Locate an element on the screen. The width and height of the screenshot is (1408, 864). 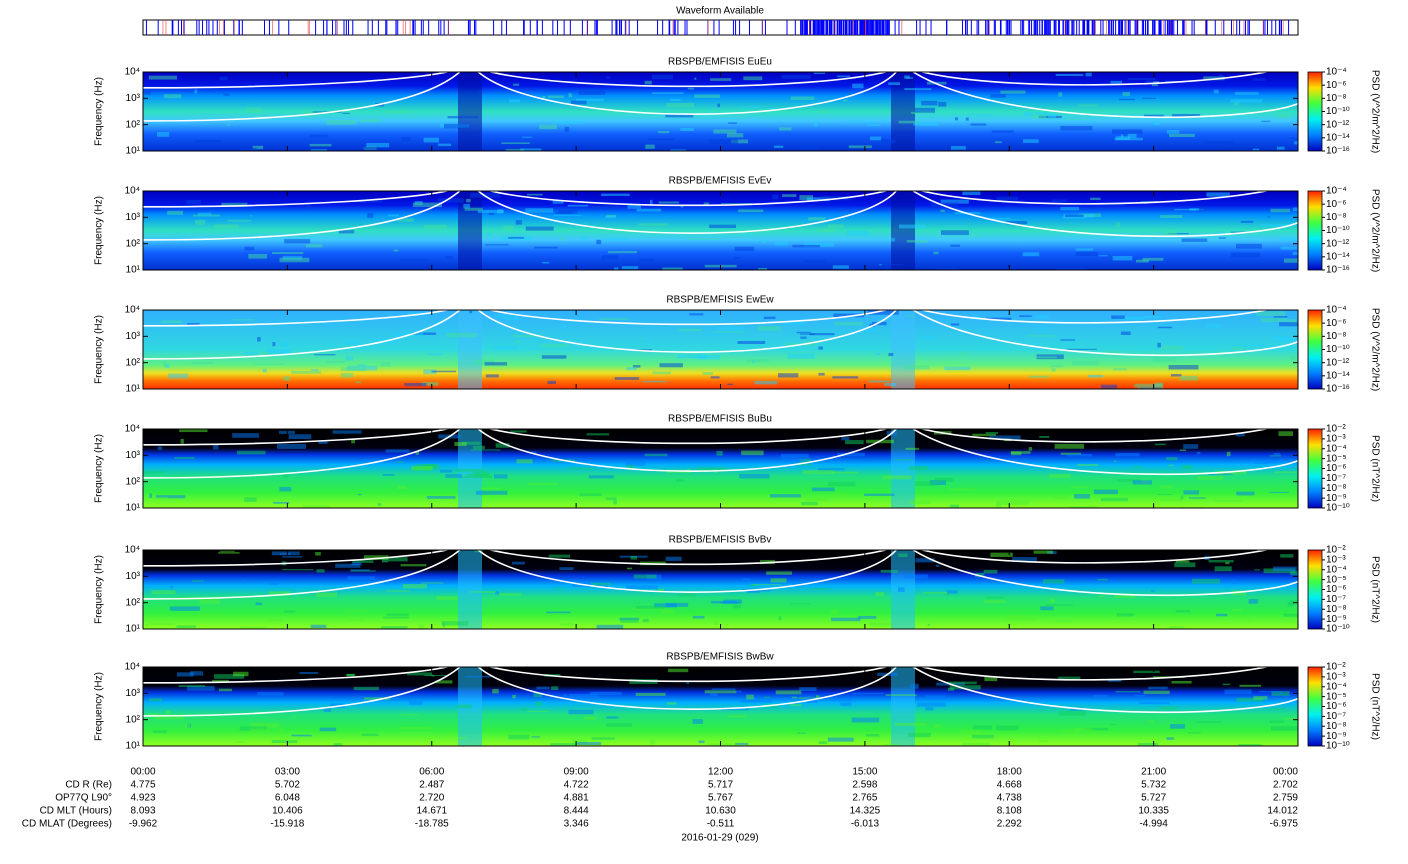
ephemeris-value: 8.444 is located at coordinates (576, 811).